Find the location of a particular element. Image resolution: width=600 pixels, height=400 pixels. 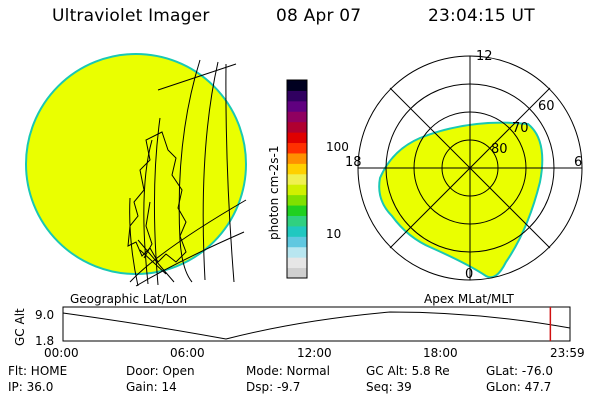

timeline-x-tick: 18:00 is located at coordinates (440, 353).